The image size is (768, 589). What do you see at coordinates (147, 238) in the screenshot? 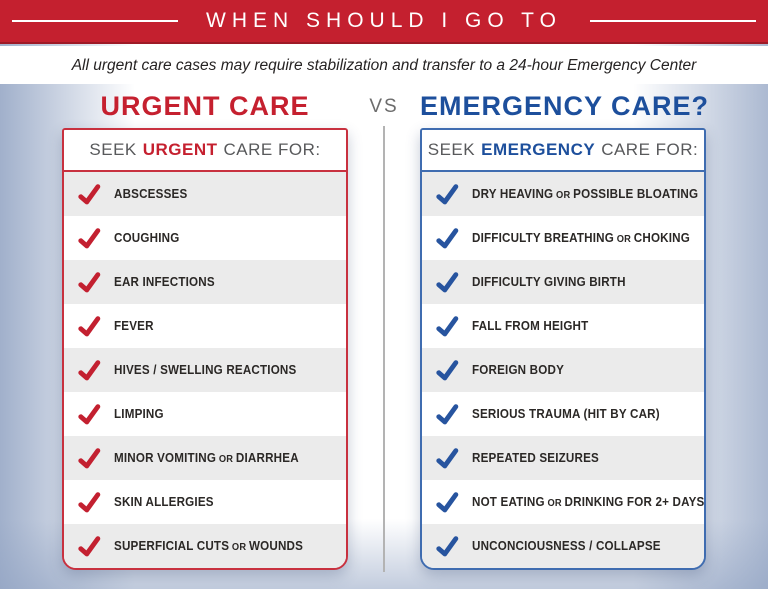
I see `list-item-label: COUGHING` at bounding box center [147, 238].